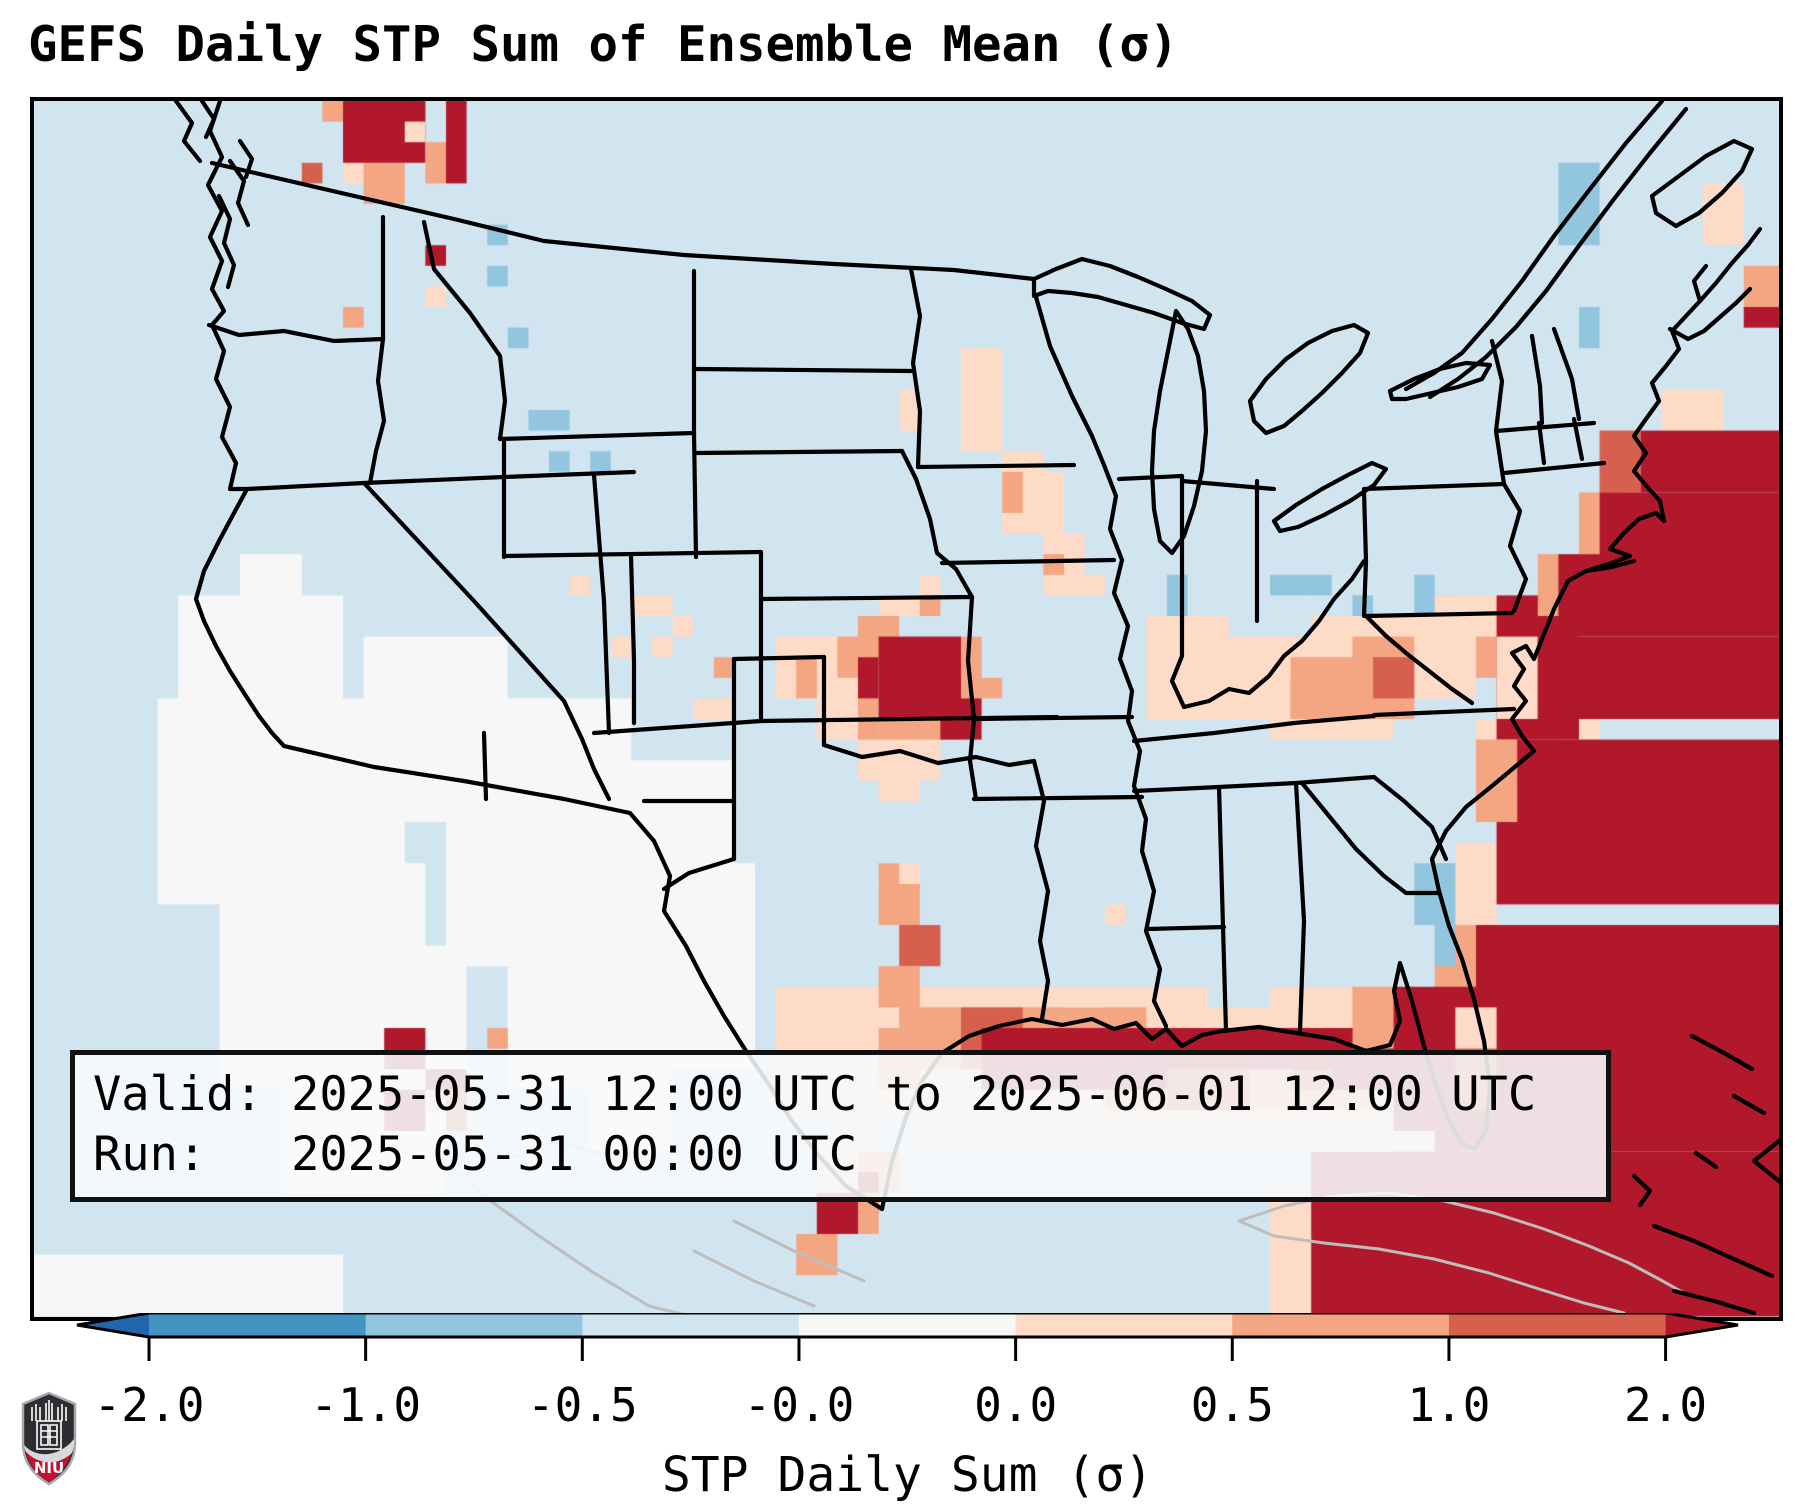 The width and height of the screenshot is (1803, 1506). I want to click on run-time-text: Run: 2025-05-31 00:00 UTC, so click(475, 1154).